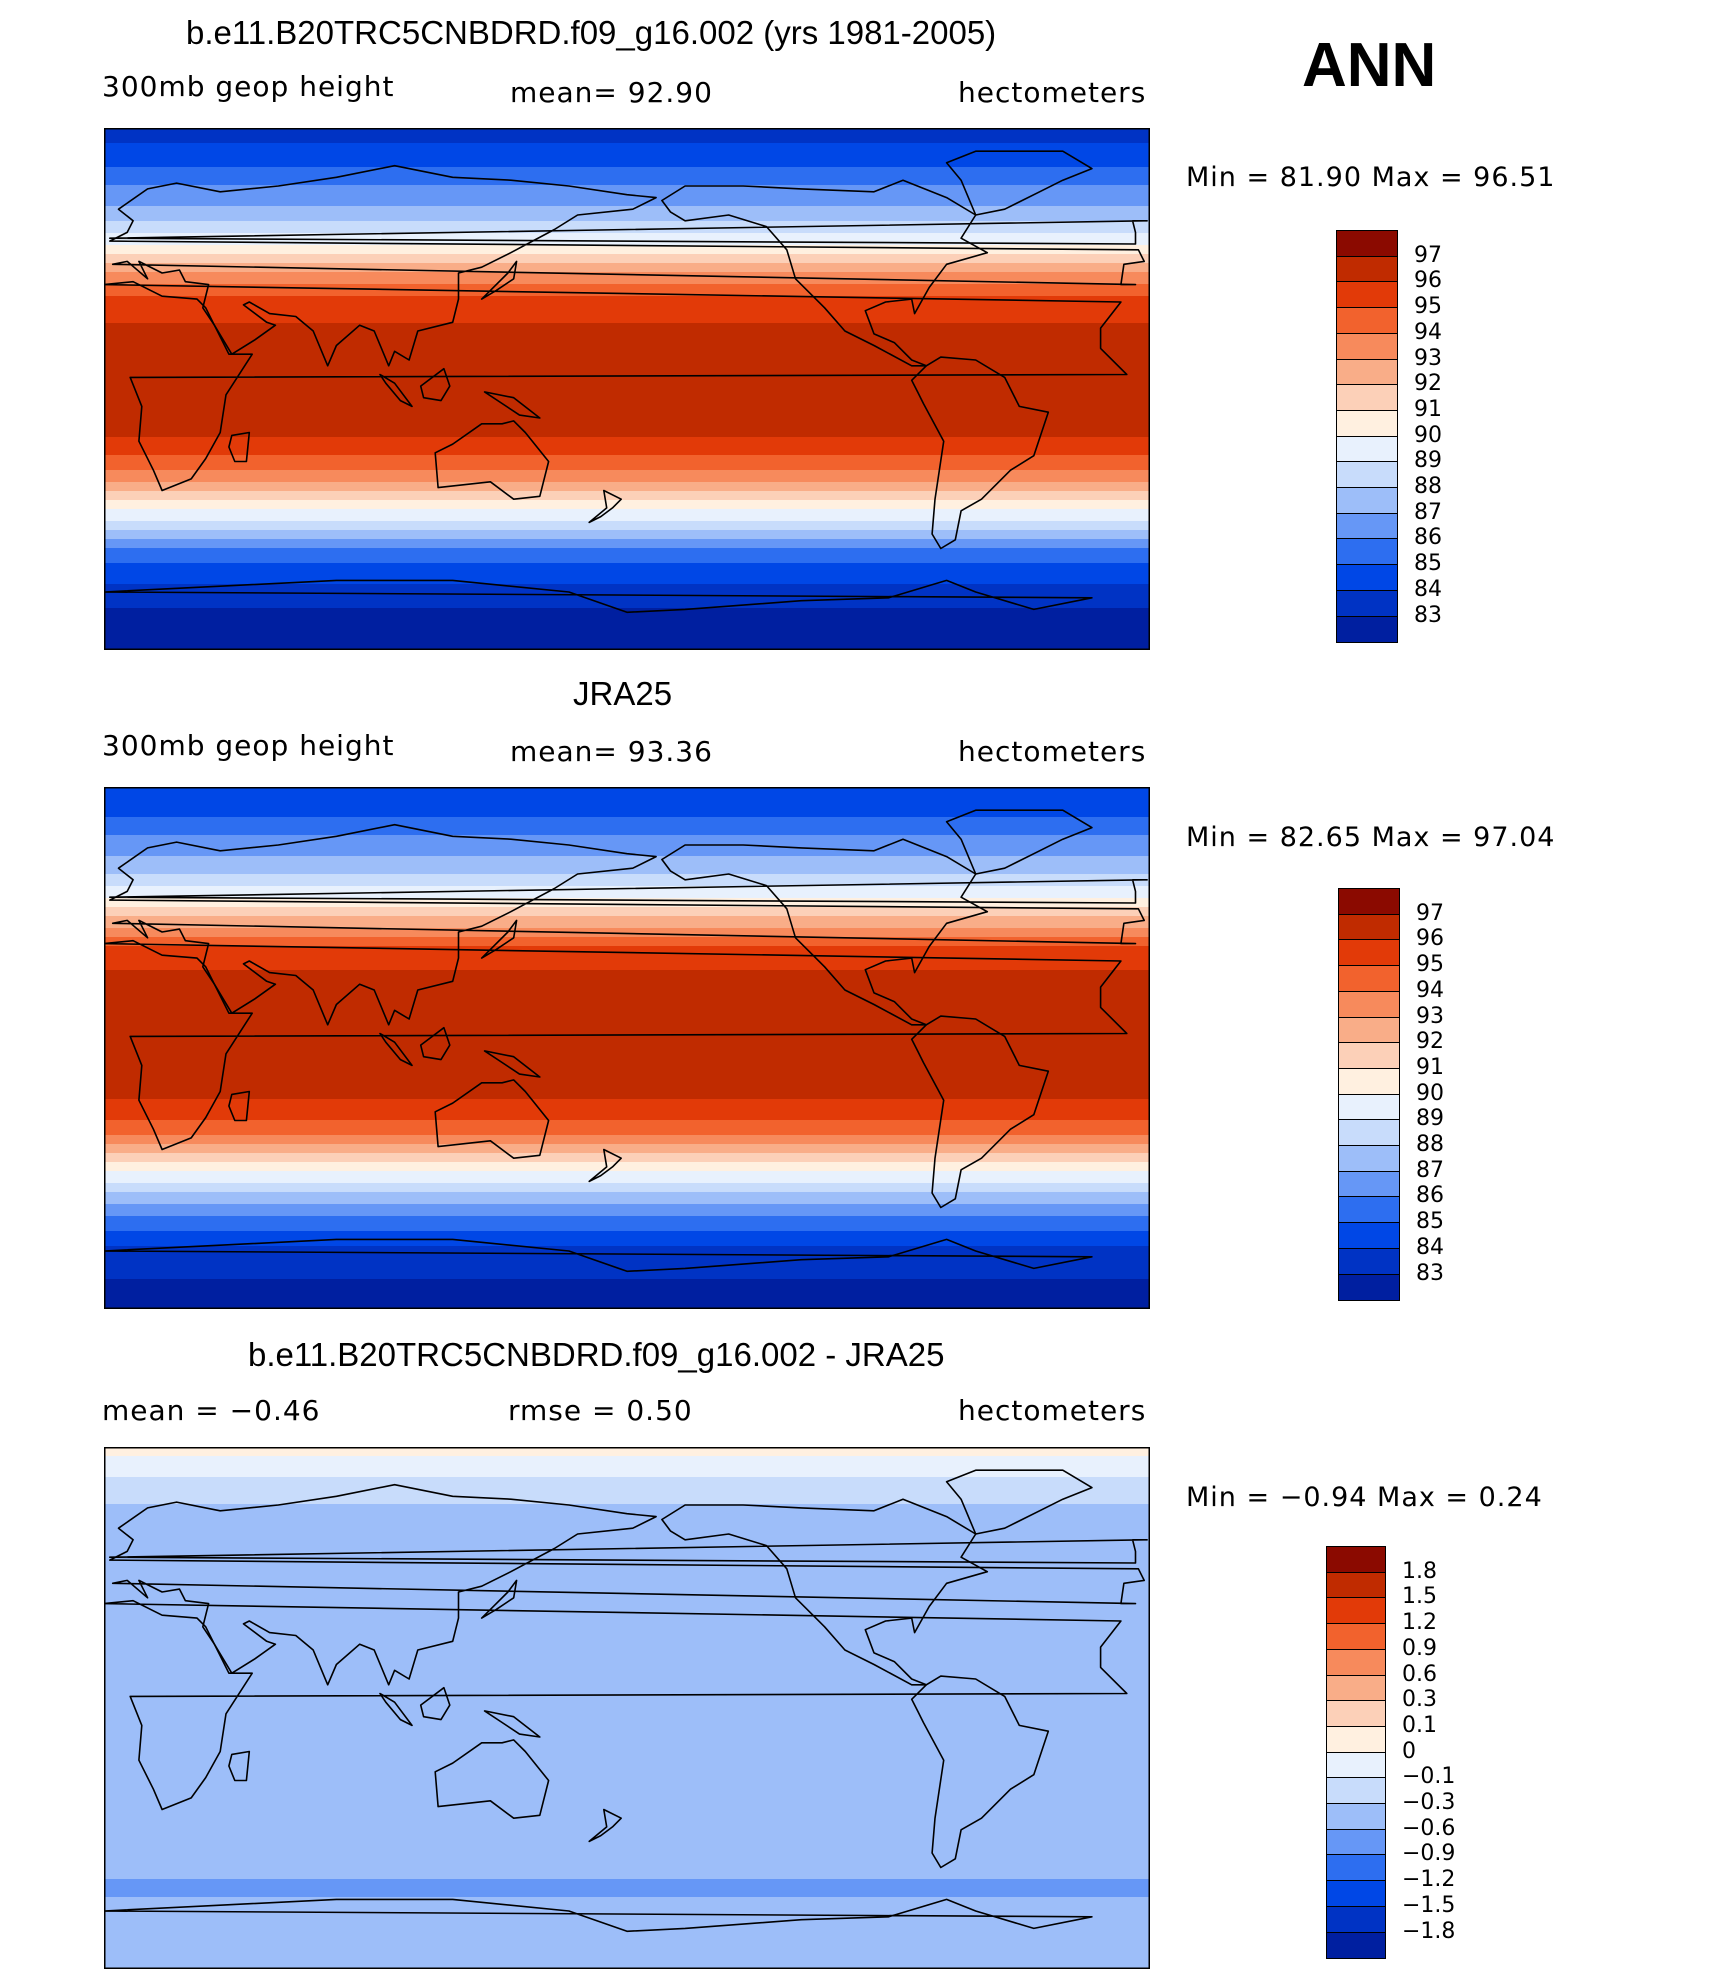  I want to click on panel-3-left-label: mean = −0.46, so click(211, 1410).